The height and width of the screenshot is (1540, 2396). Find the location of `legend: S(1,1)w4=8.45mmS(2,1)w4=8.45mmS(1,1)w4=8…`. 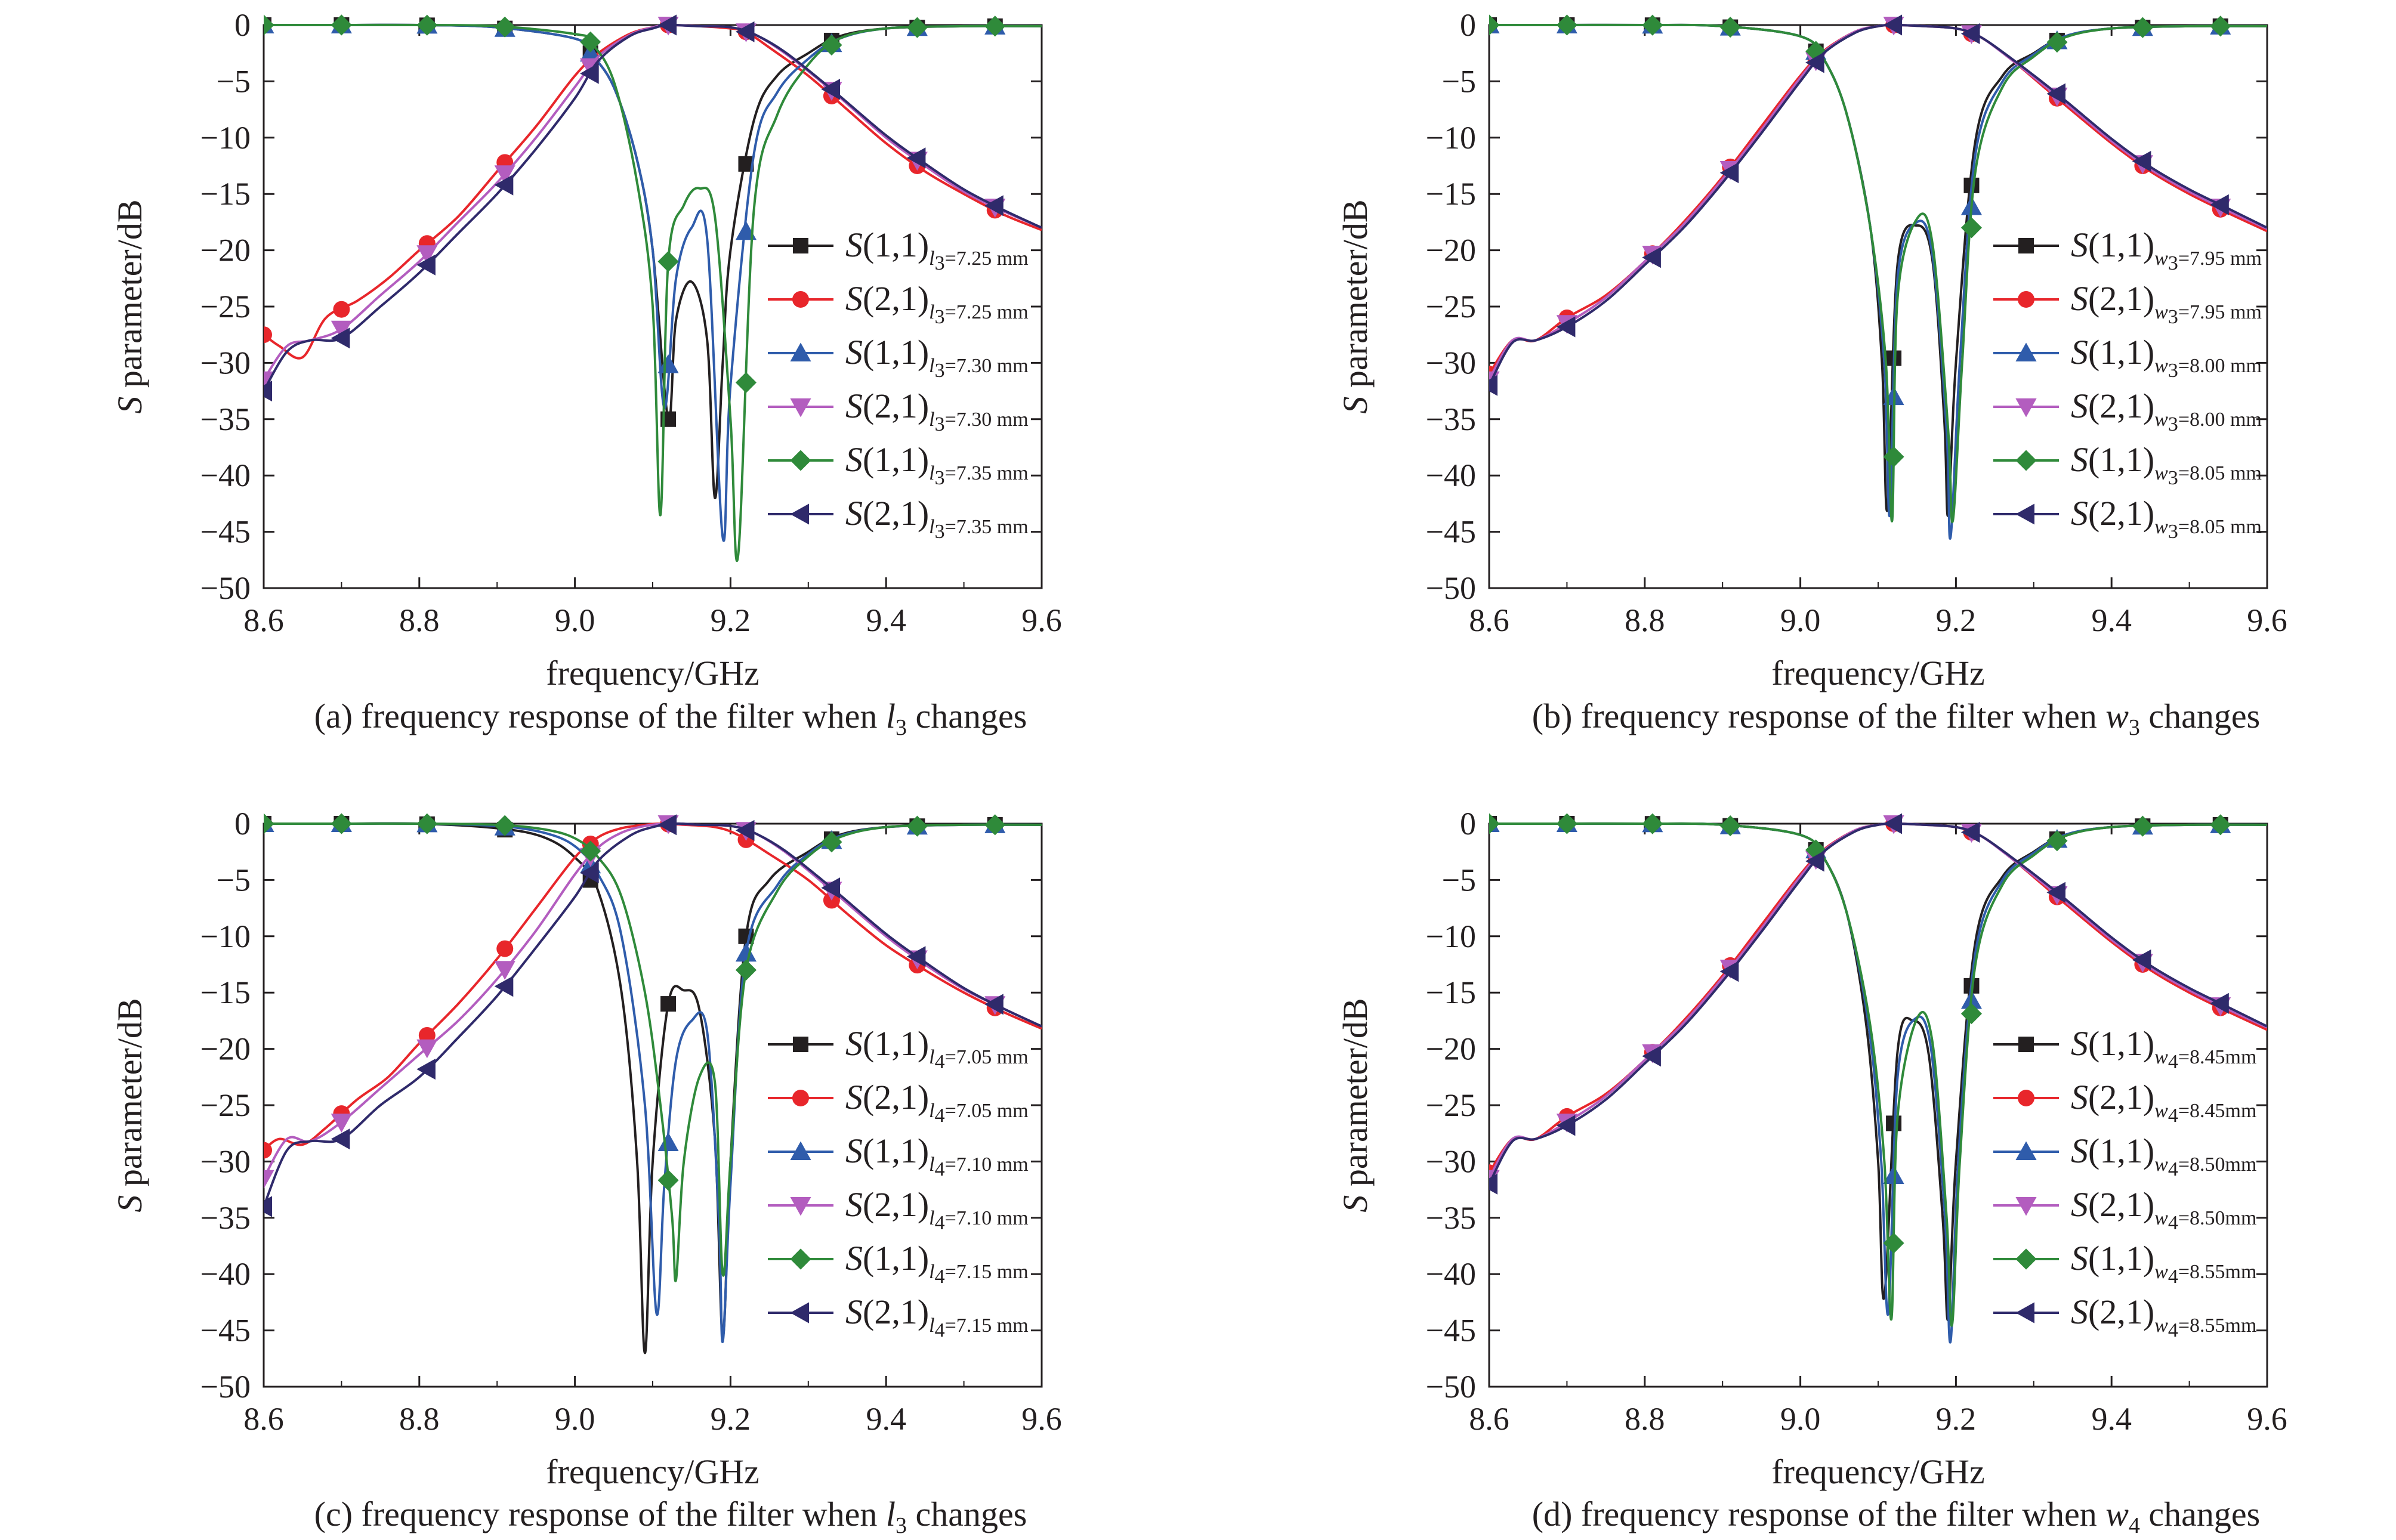

legend: S(1,1)w4=8.45mmS(2,1)w4=8.45mmS(1,1)w4=8… is located at coordinates (2124, 1182).